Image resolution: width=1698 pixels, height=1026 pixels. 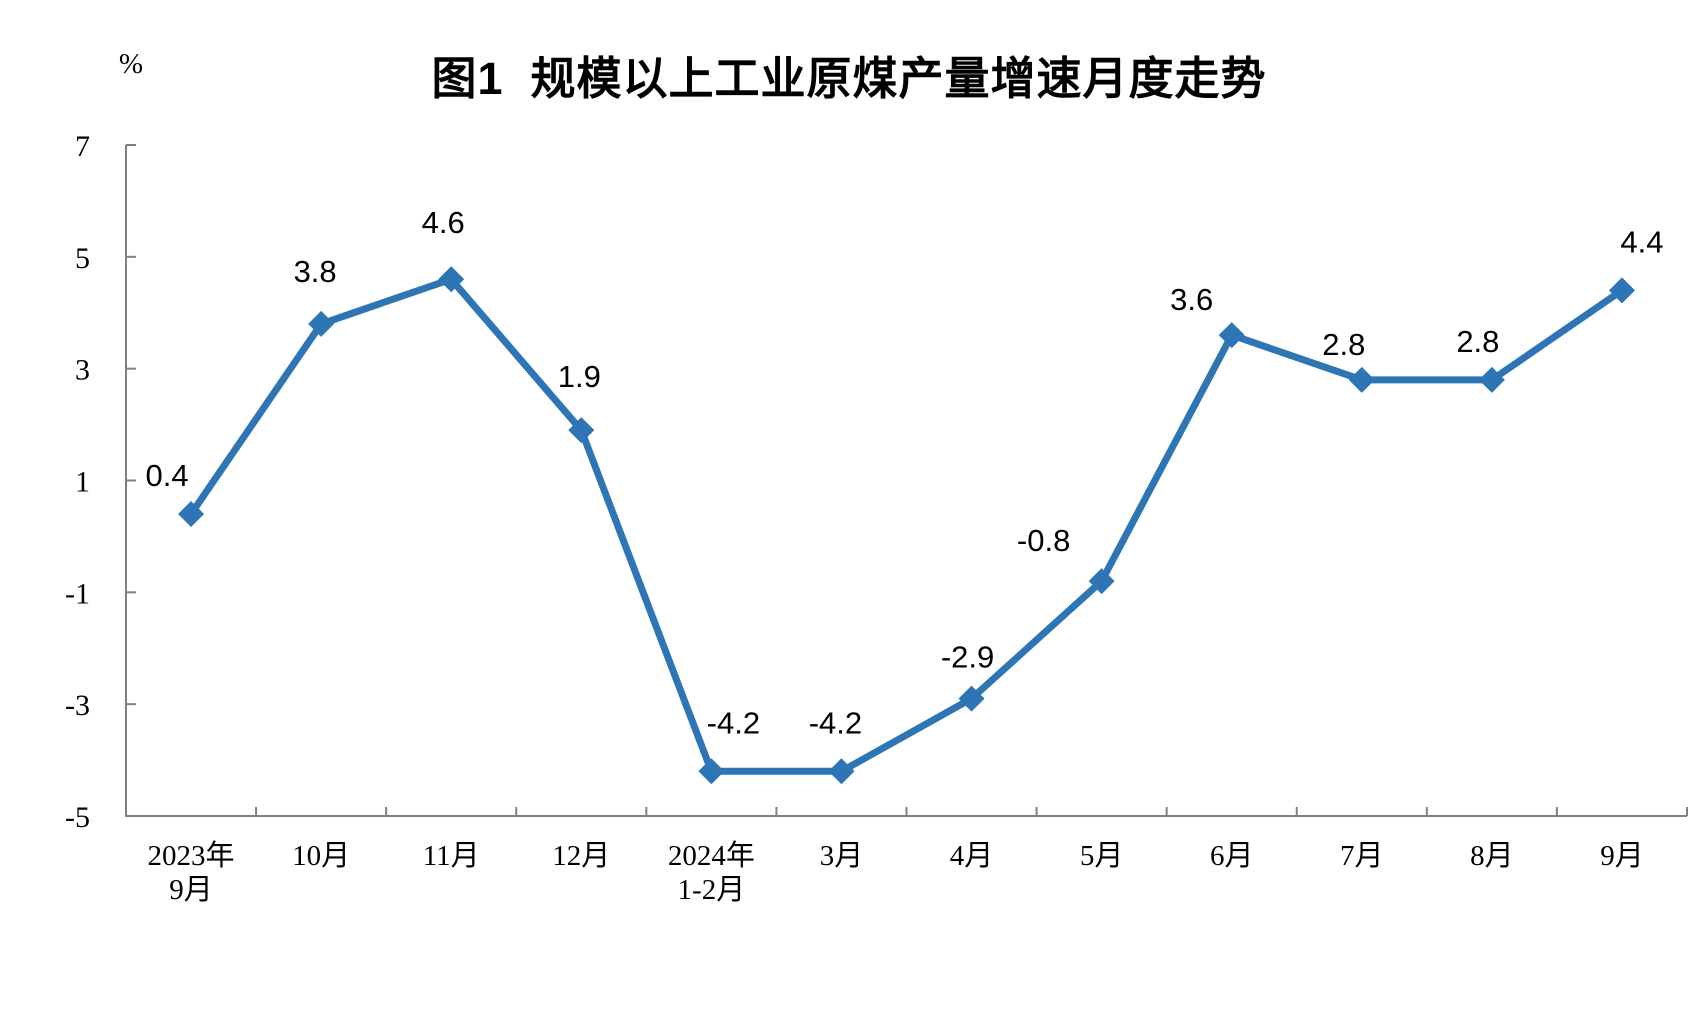 I want to click on x-axis-category-label: 3月, so click(x=842, y=856).